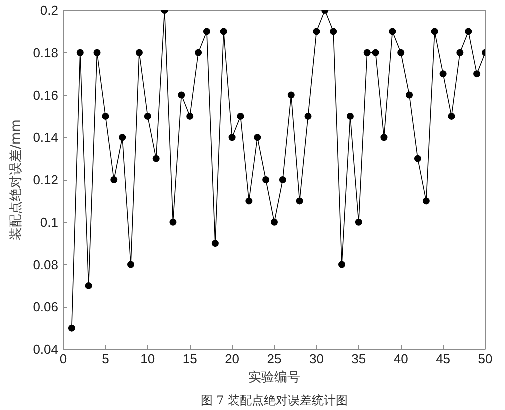  Describe the element at coordinates (46, 52) in the screenshot. I see `y-tick-label: 0.18` at that location.